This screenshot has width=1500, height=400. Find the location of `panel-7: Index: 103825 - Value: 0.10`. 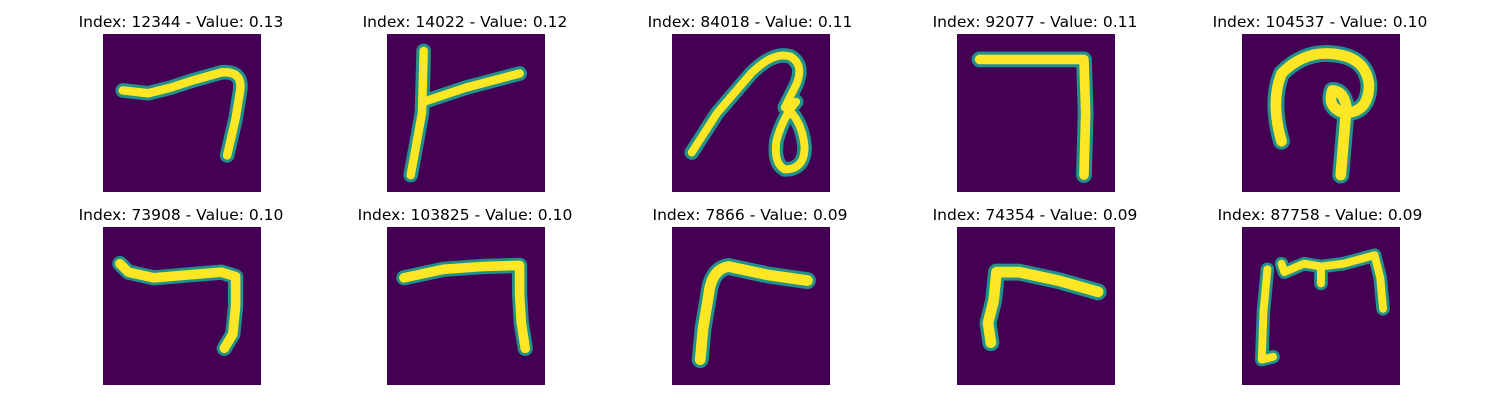

panel-7: Index: 103825 - Value: 0.10 is located at coordinates (465, 301).